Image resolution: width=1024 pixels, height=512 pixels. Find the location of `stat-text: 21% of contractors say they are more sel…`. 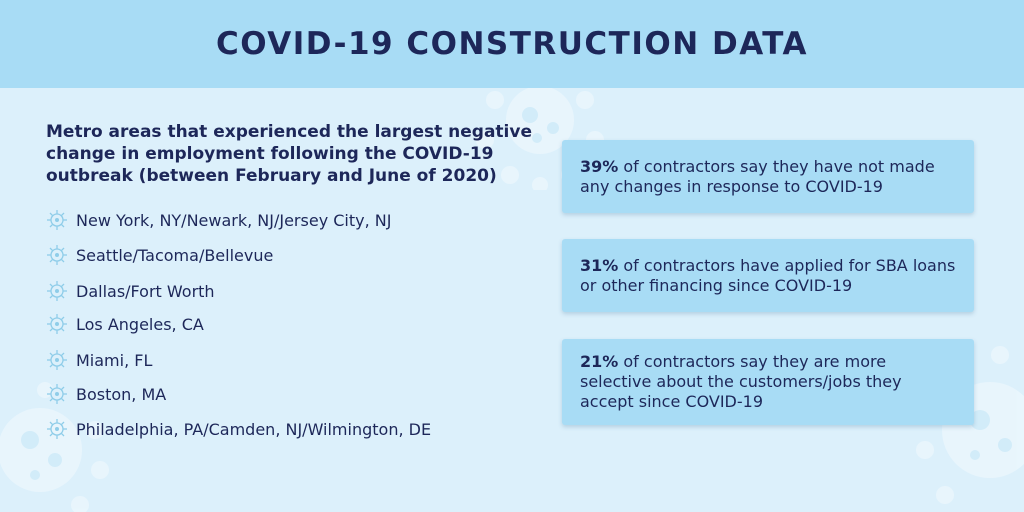

stat-text: 21% of contractors say they are more sel… is located at coordinates (768, 382).